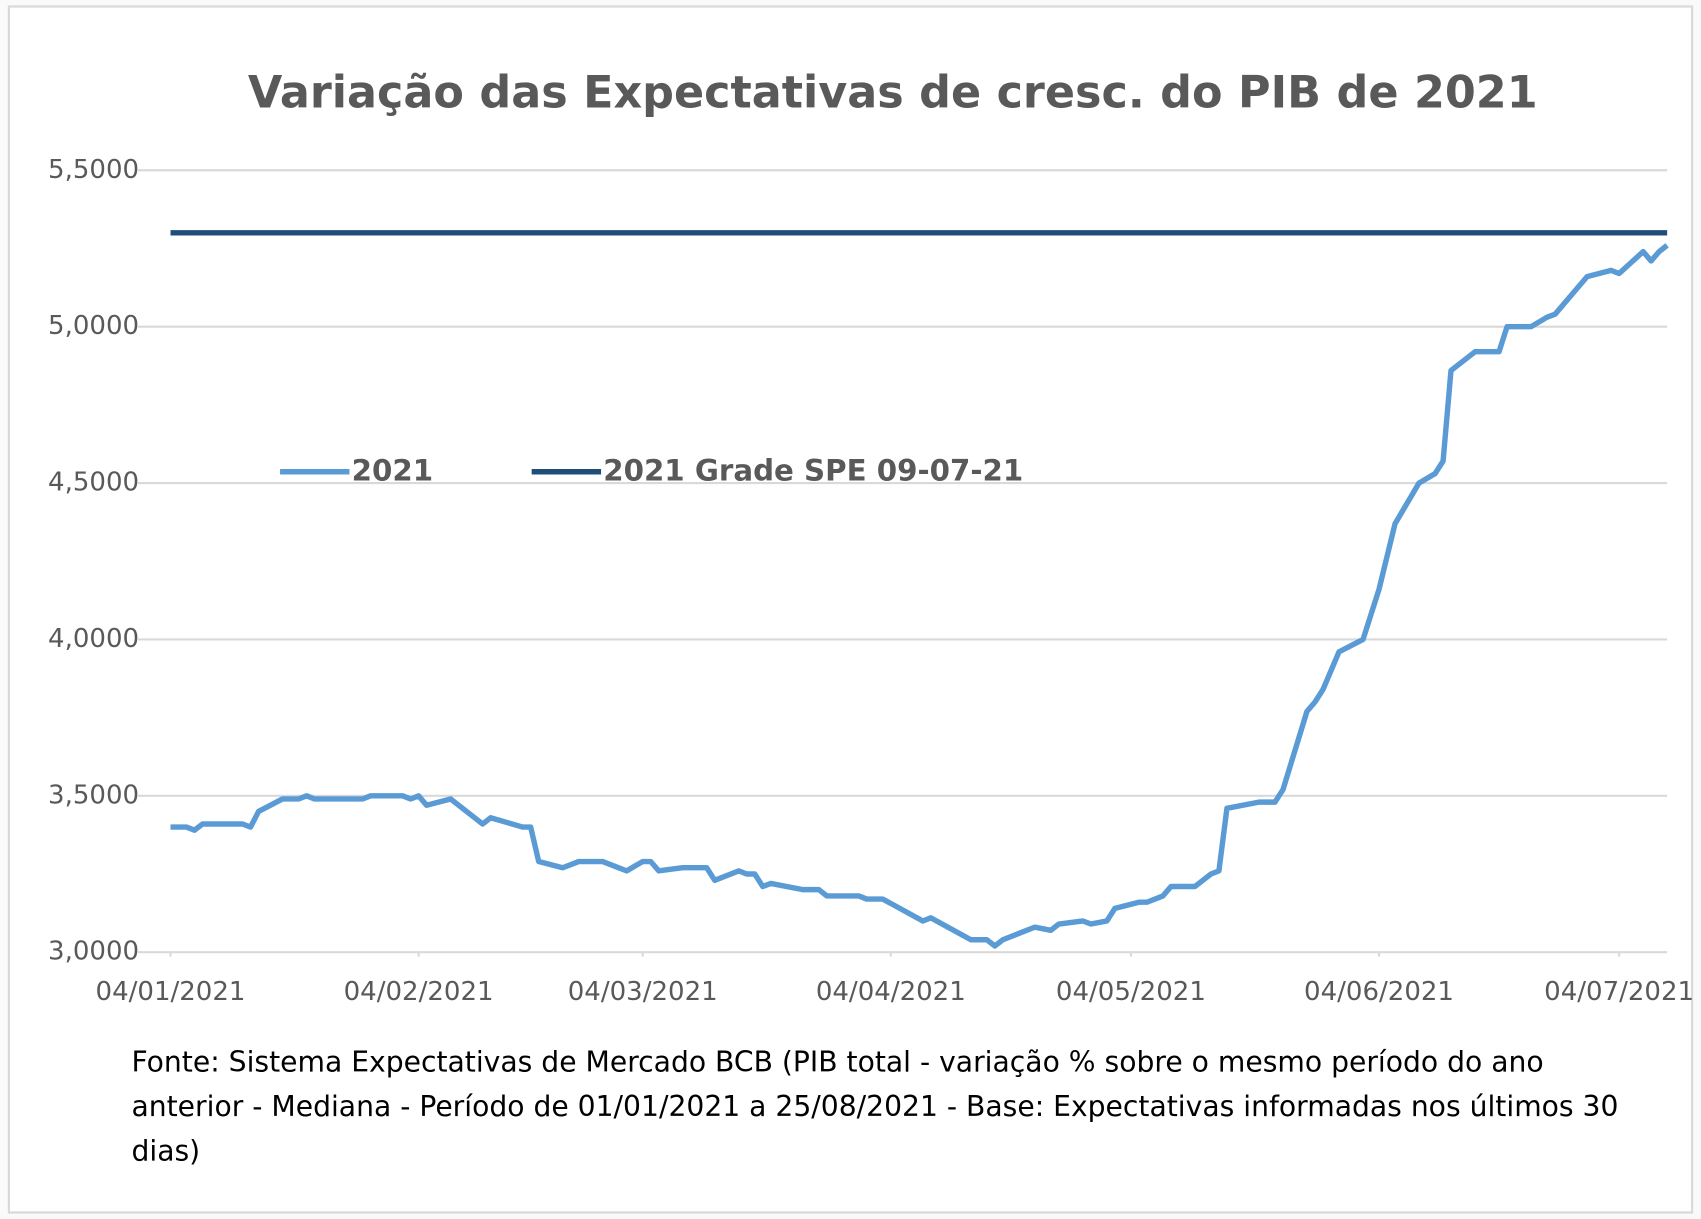  What do you see at coordinates (93, 952) in the screenshot?
I see `y-tick-label: 3,0000` at bounding box center [93, 952].